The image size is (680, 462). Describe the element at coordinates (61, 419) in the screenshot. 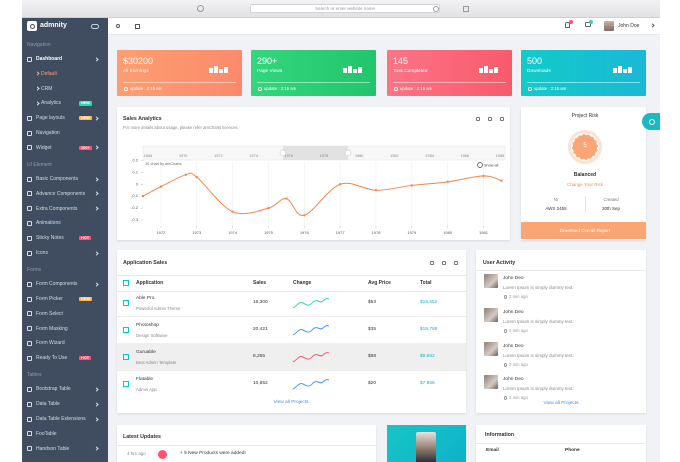

I see `sidebar-item: Data Table Extensions` at that location.